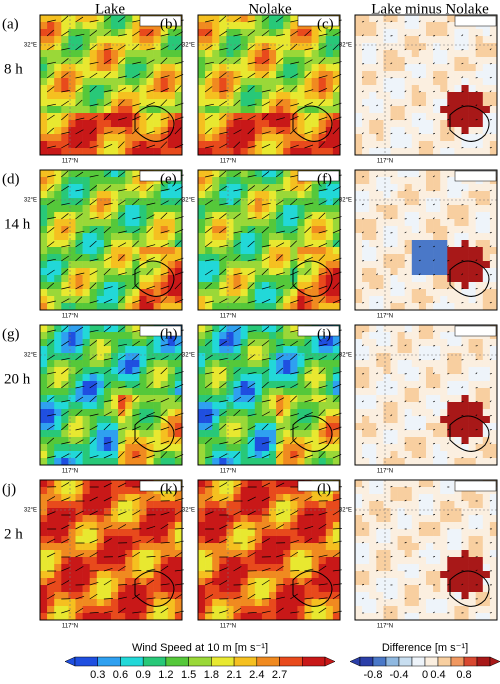 This screenshot has height=684, width=500. Describe the element at coordinates (270, 9) in the screenshot. I see `column-title: Nolake` at that location.